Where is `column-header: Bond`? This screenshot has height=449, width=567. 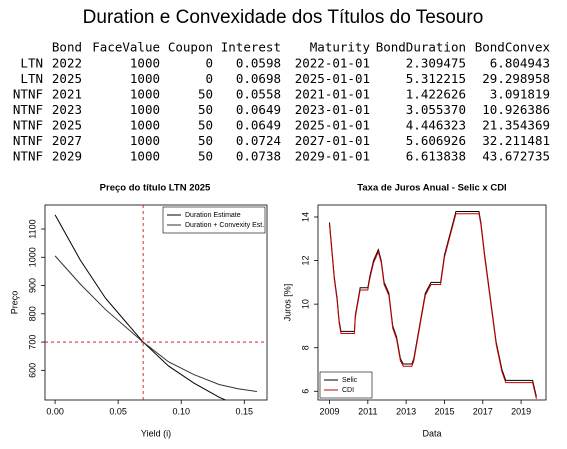 column-header: Bond is located at coordinates (67, 47).